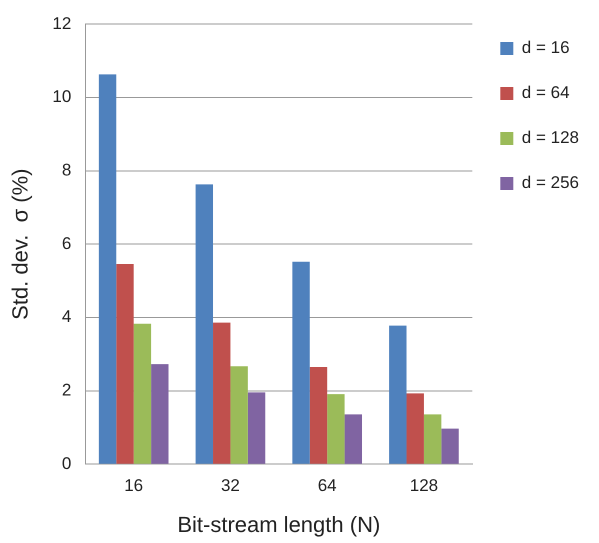  Describe the element at coordinates (67, 243) in the screenshot. I see `y-tick-label: 6` at that location.